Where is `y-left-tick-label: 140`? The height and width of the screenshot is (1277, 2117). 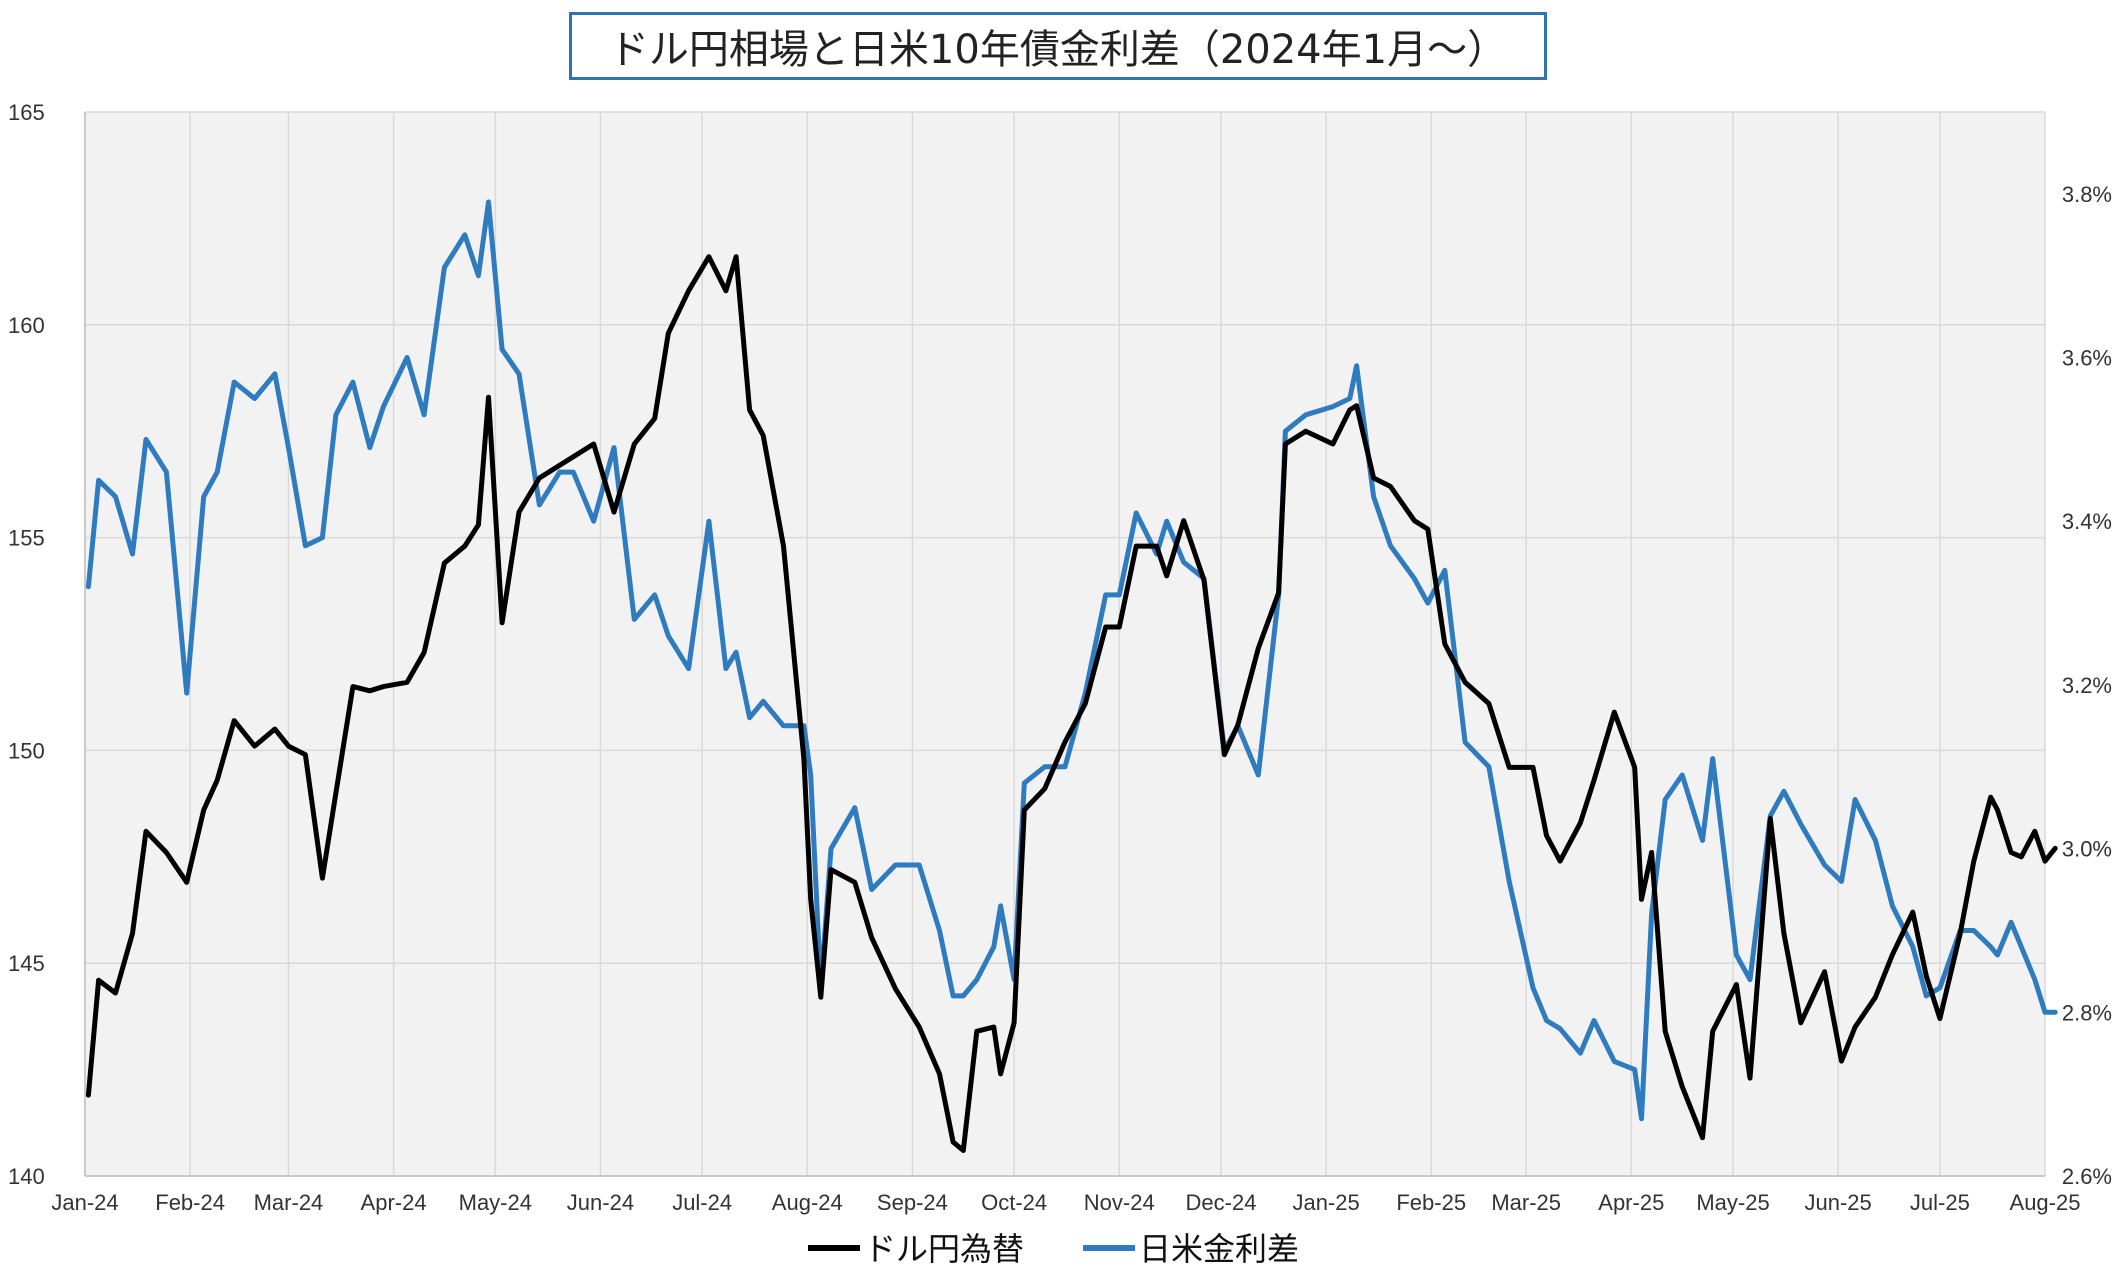 y-left-tick-label: 140 is located at coordinates (26, 1176).